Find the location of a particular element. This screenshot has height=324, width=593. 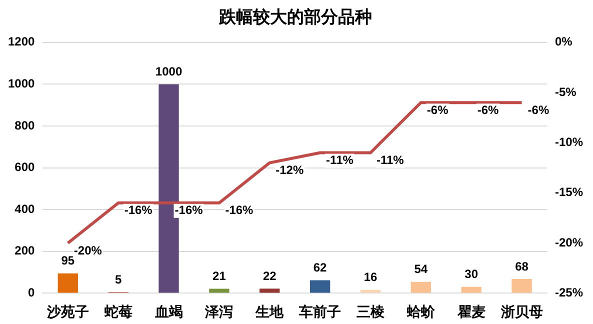

x-tick-label: 蛤蚧 is located at coordinates (421, 311).